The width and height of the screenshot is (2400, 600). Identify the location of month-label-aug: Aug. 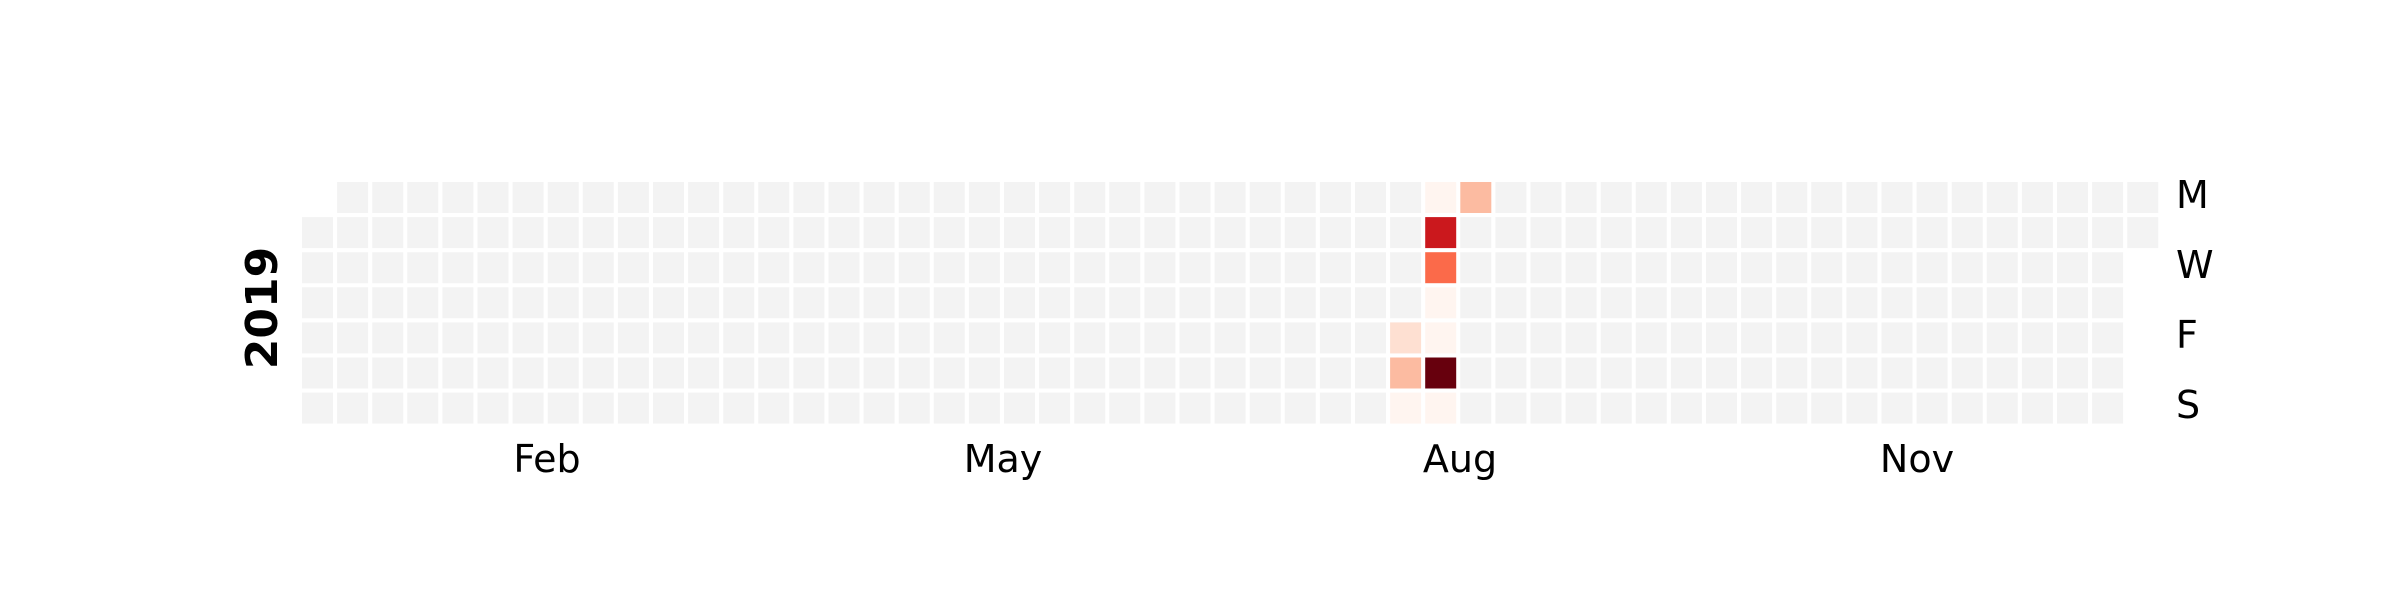
(1460, 459).